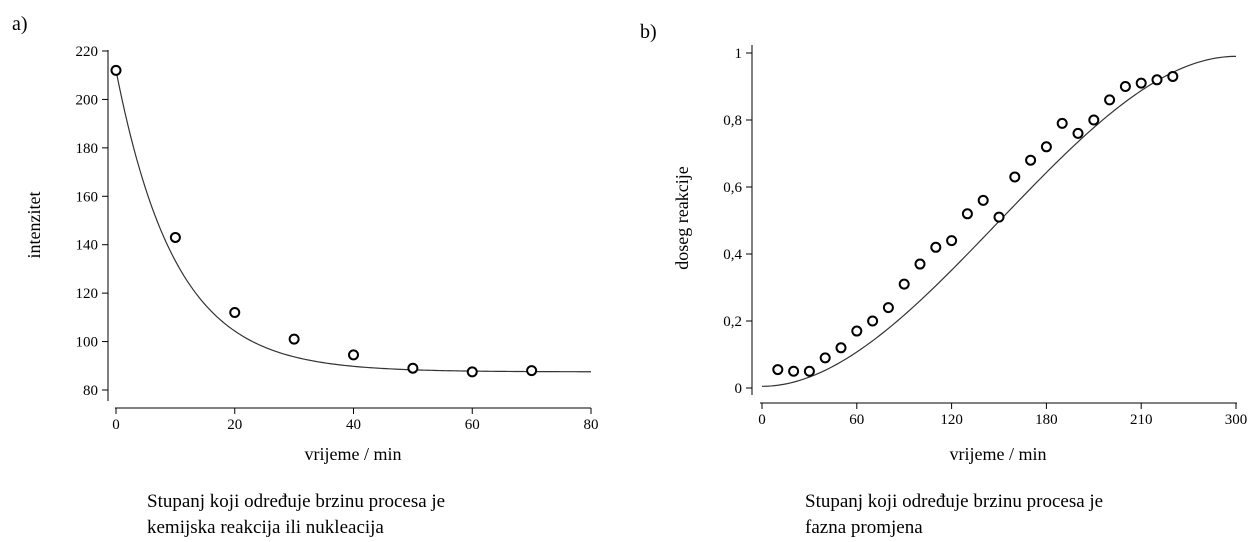 This screenshot has height=542, width=1252. Describe the element at coordinates (90, 391) in the screenshot. I see `panel-a-y-tick-label: 80` at that location.